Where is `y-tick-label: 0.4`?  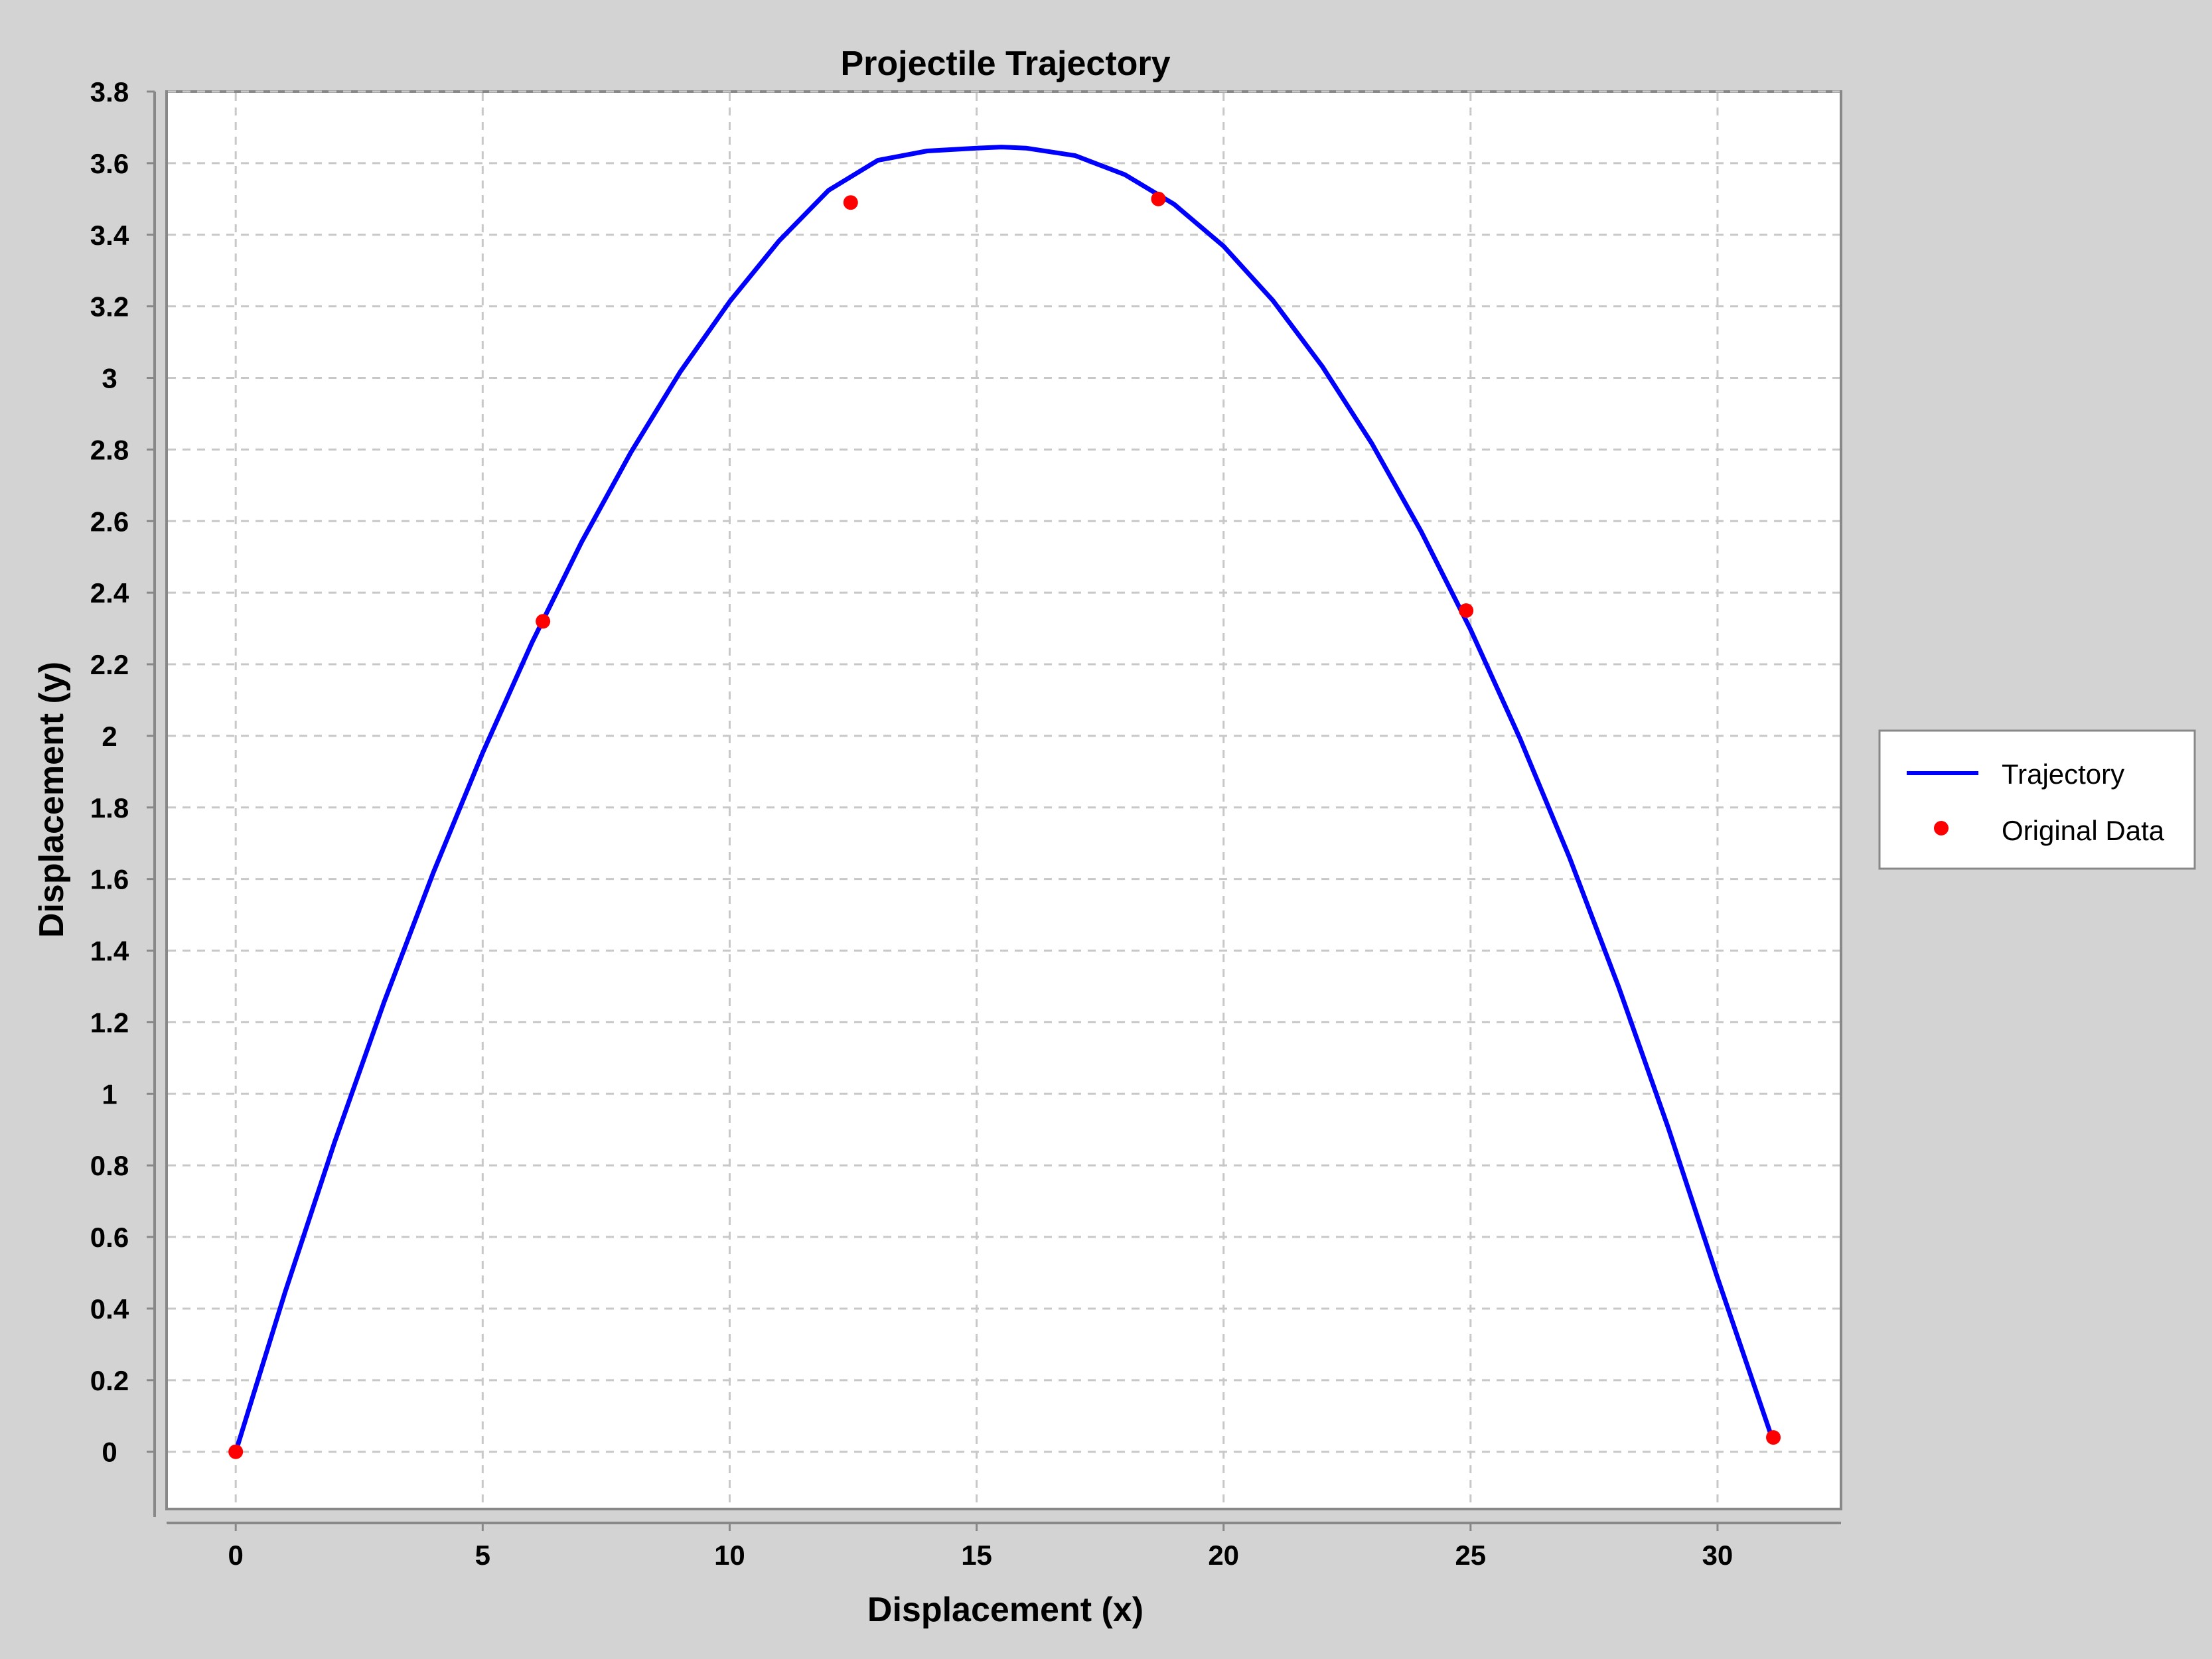 y-tick-label: 0.4 is located at coordinates (110, 1309).